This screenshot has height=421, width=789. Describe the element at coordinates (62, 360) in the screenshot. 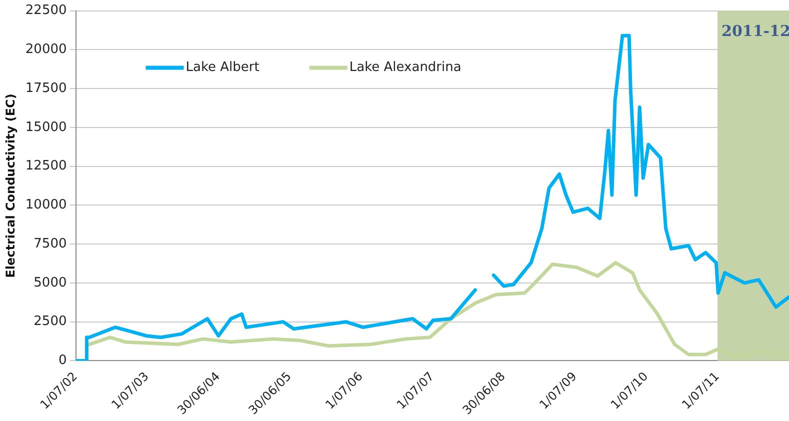

I see `y-tick-label: 0` at that location.